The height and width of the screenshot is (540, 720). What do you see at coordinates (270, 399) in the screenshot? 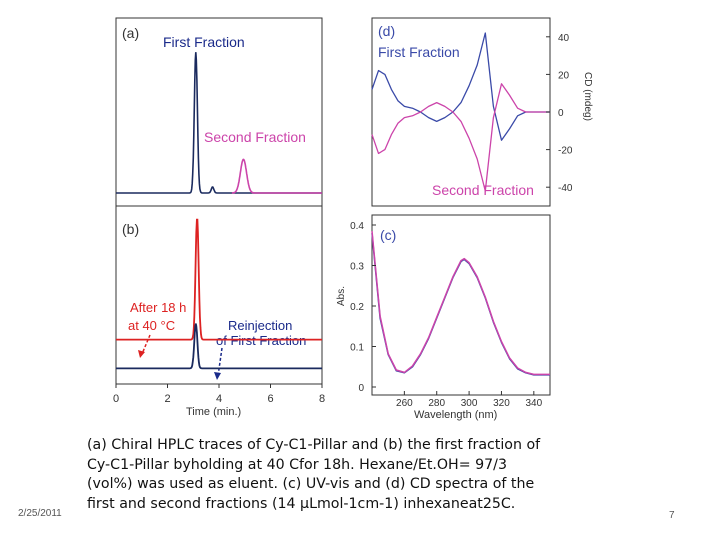
I see `panel-b-xtick-label: 6` at bounding box center [270, 399].